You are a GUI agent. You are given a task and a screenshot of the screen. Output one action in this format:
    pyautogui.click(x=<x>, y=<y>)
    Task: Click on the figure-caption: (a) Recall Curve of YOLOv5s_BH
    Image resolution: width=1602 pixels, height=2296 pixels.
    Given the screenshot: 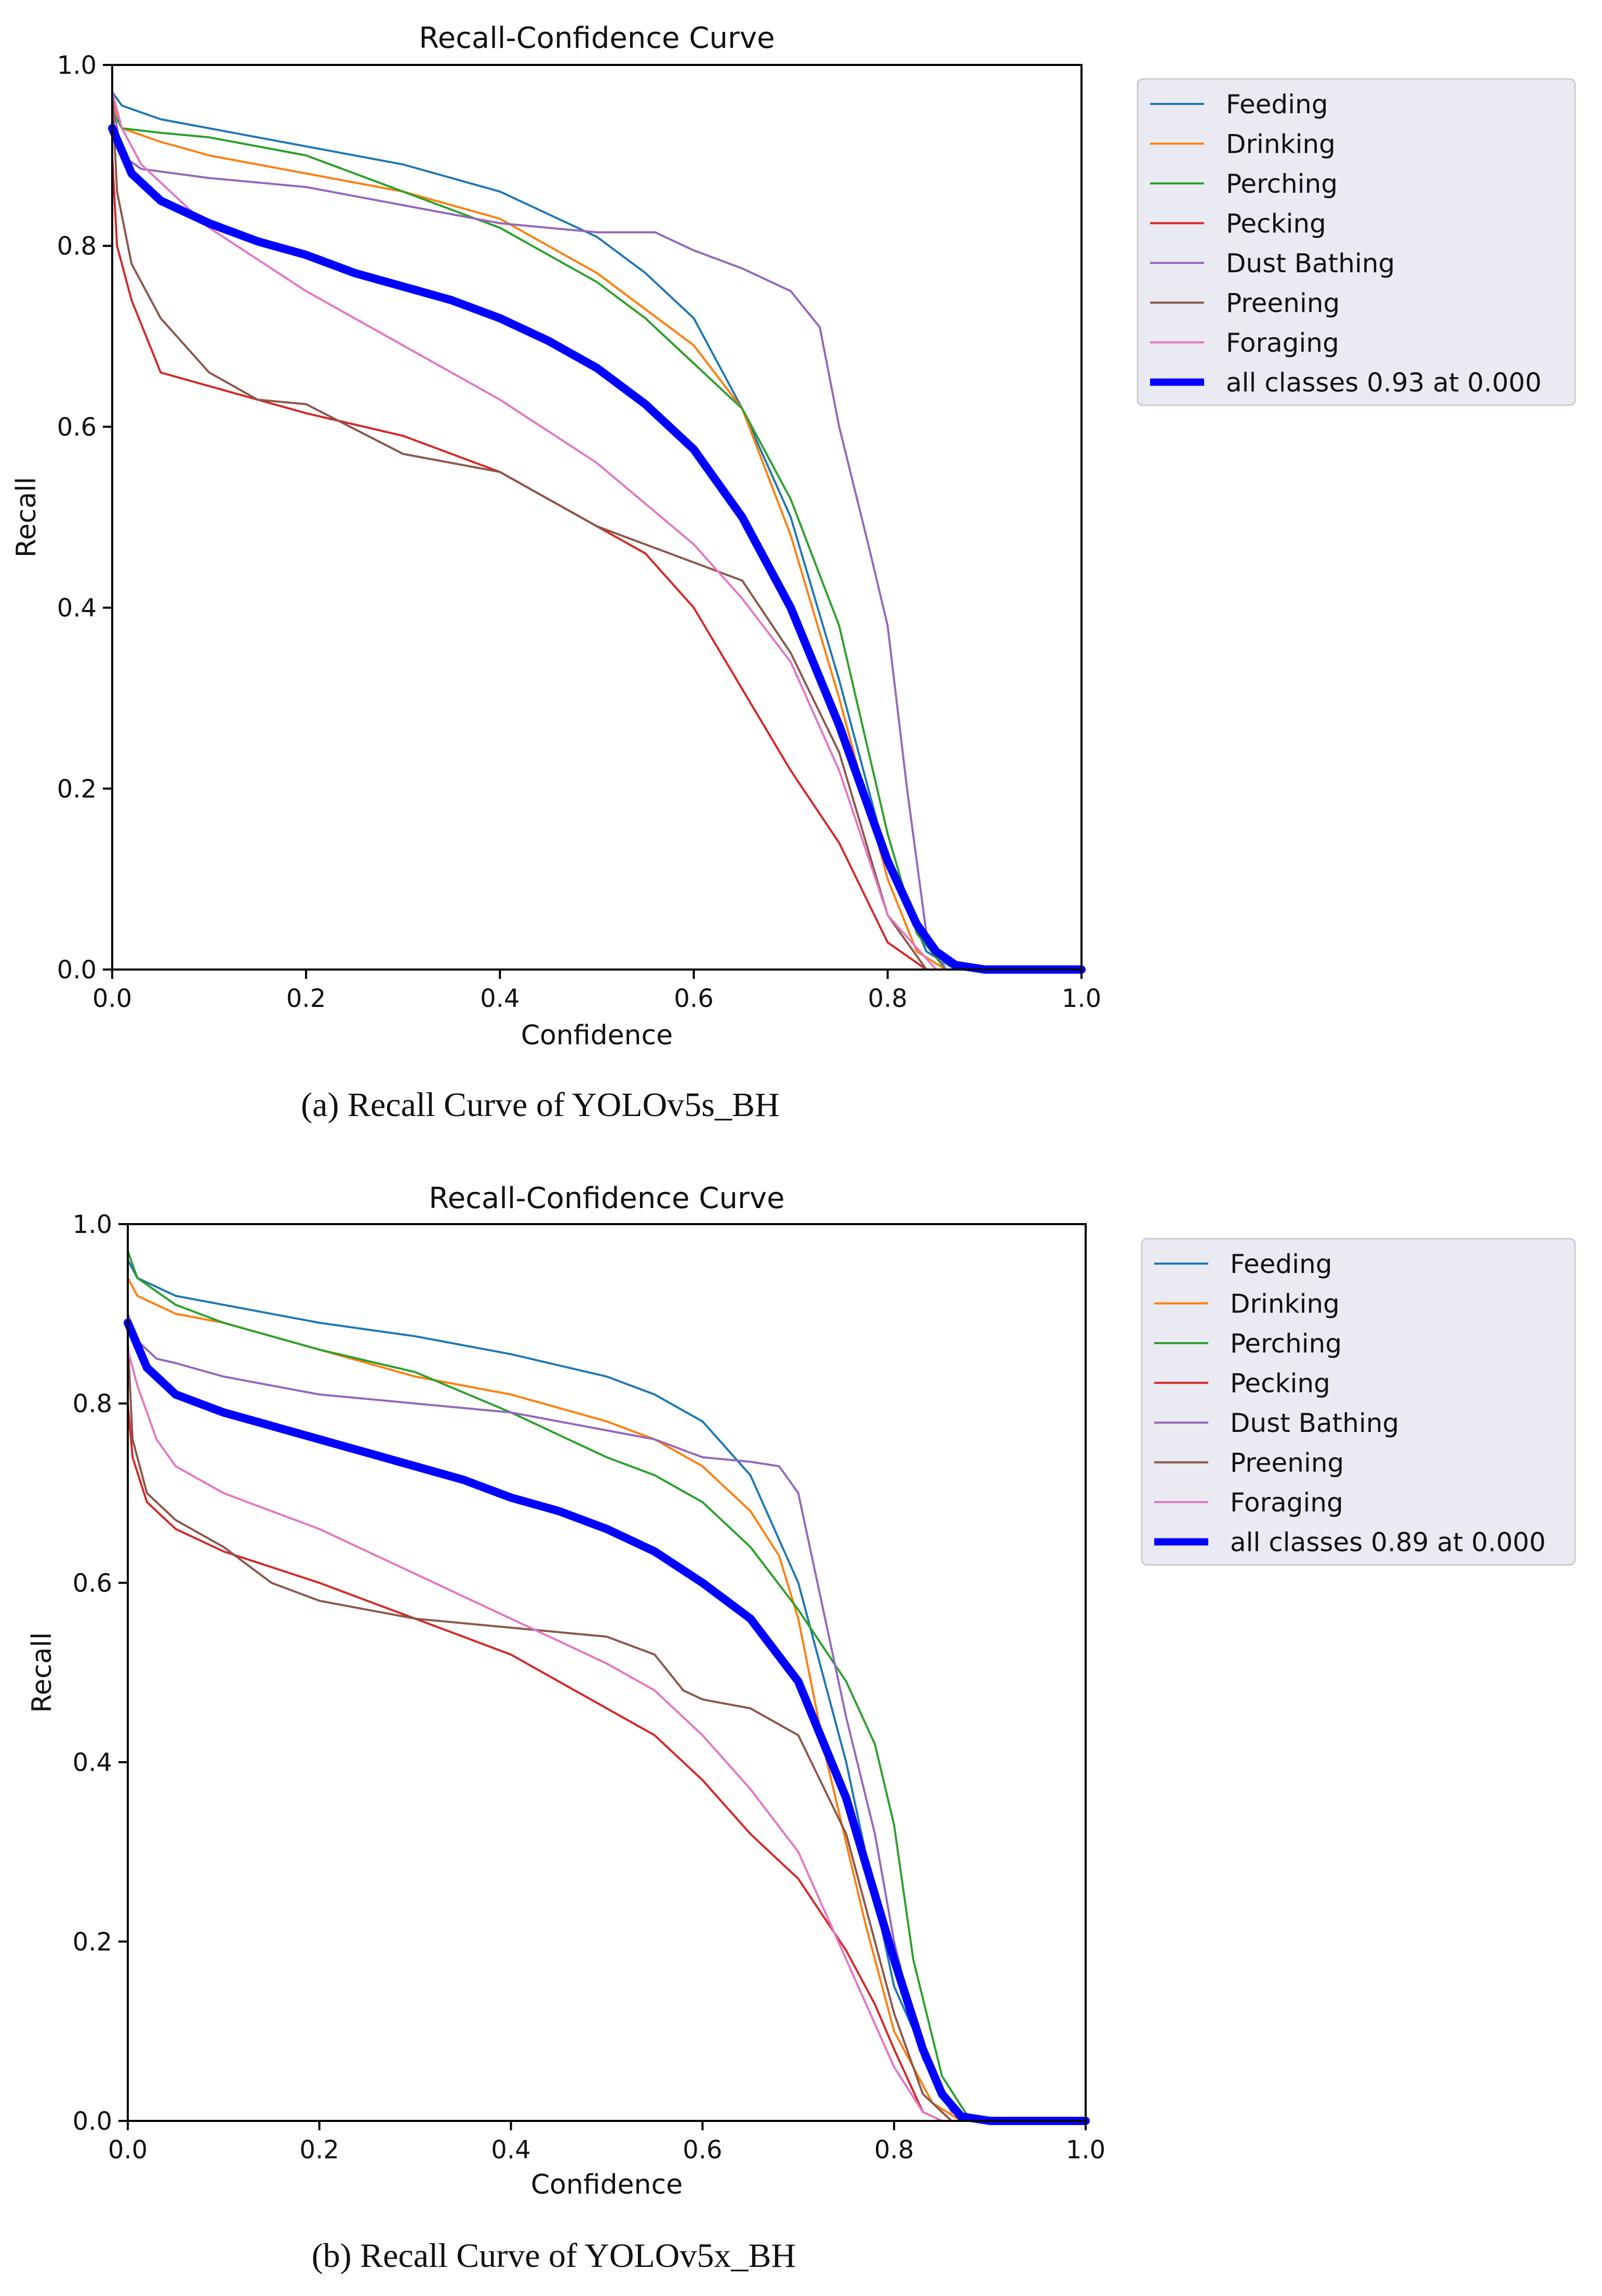 What is the action you would take?
    pyautogui.click(x=540, y=1105)
    